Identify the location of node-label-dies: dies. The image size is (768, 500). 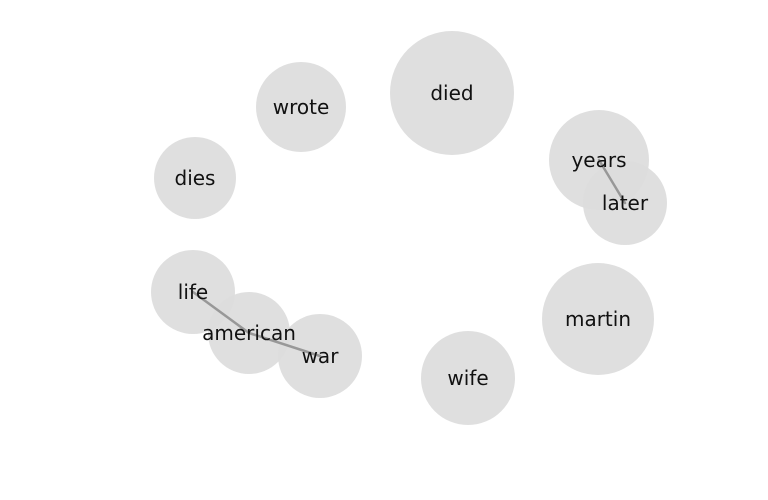
(195, 178).